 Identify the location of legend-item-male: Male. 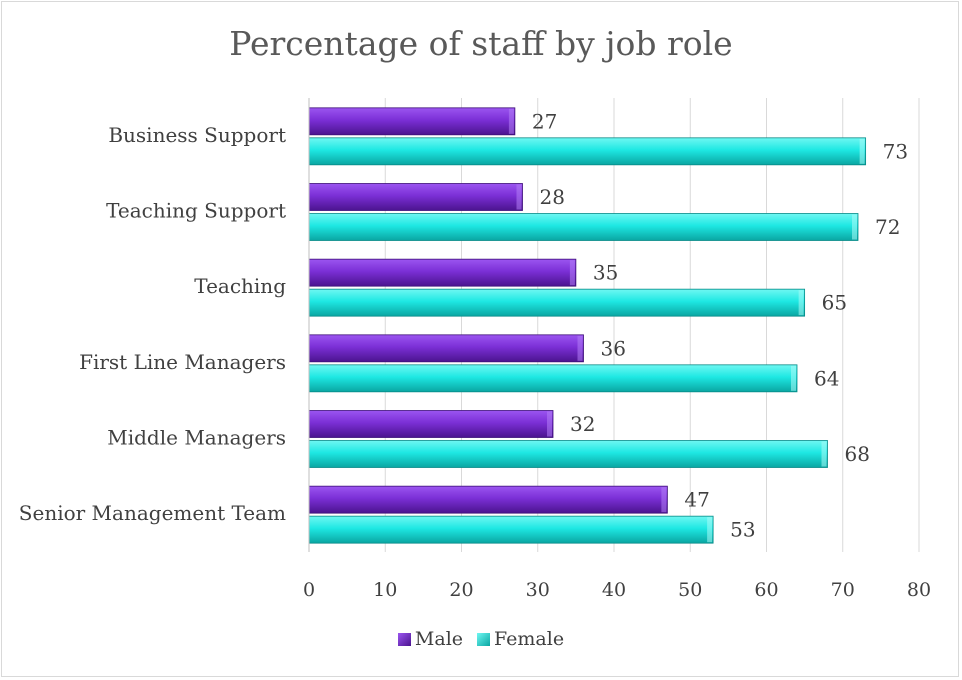
(430, 639).